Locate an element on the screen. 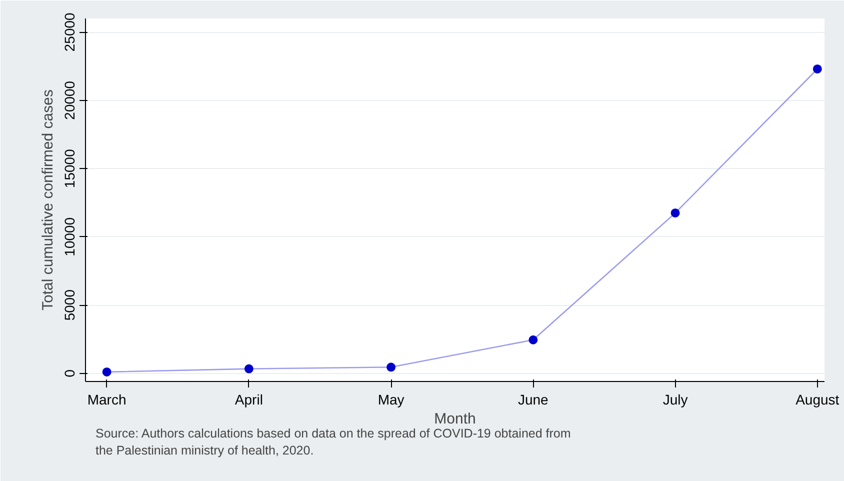 The height and width of the screenshot is (481, 844). y-tick-label: 15000 is located at coordinates (70, 168).